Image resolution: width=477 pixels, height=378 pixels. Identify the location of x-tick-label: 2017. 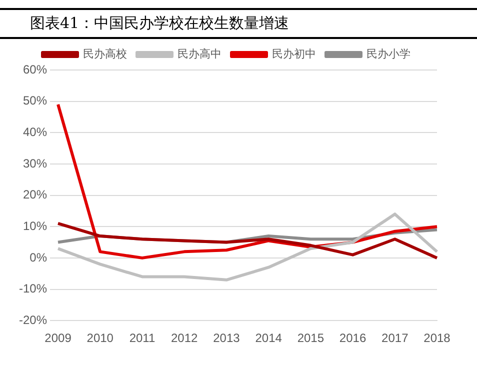
(395, 338).